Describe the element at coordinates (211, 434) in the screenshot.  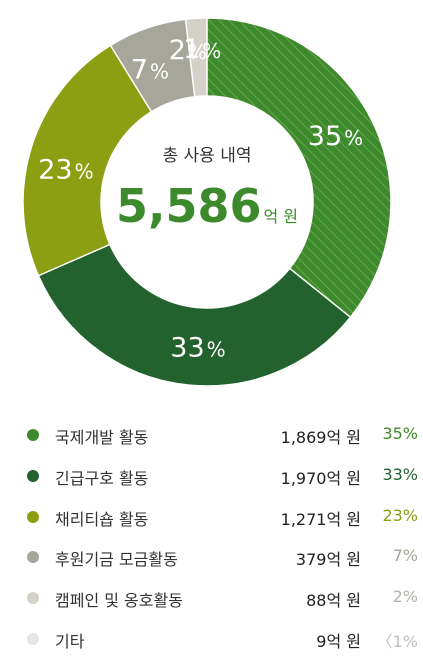
I see `legend-row: 국제개발 활동 1,869억 원 35%` at that location.